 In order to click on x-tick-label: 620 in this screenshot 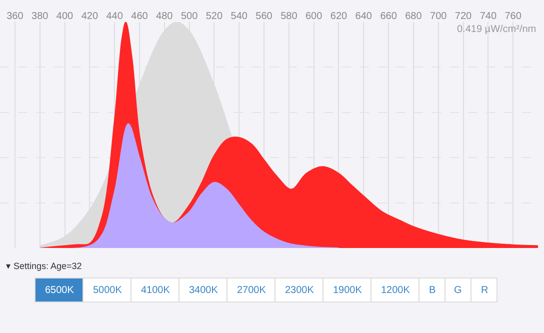, I will do `click(339, 16)`.